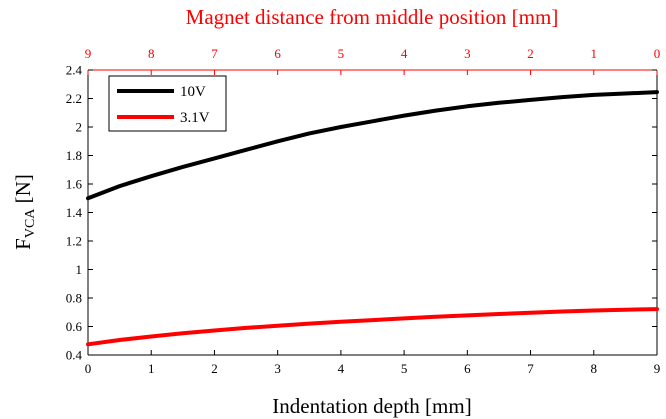 This screenshot has height=419, width=666. What do you see at coordinates (23, 244) in the screenshot?
I see `y-axis-title-main: F` at bounding box center [23, 244].